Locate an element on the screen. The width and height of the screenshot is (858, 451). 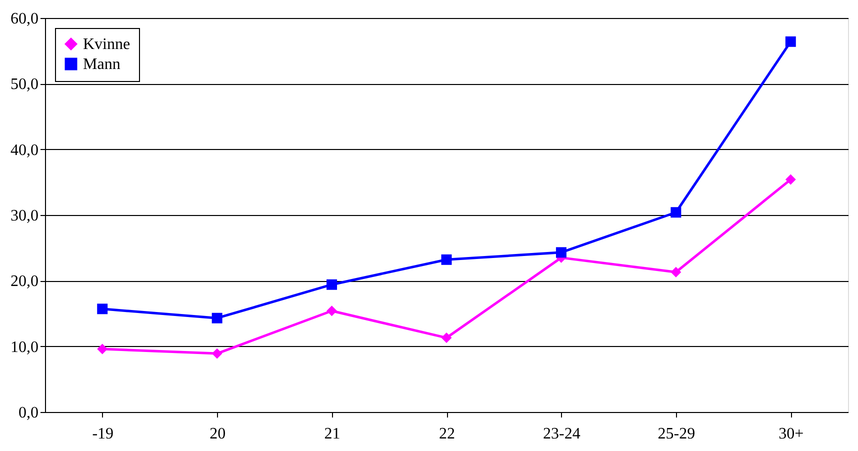
y-tick-label: 20,0 is located at coordinates (24, 281).